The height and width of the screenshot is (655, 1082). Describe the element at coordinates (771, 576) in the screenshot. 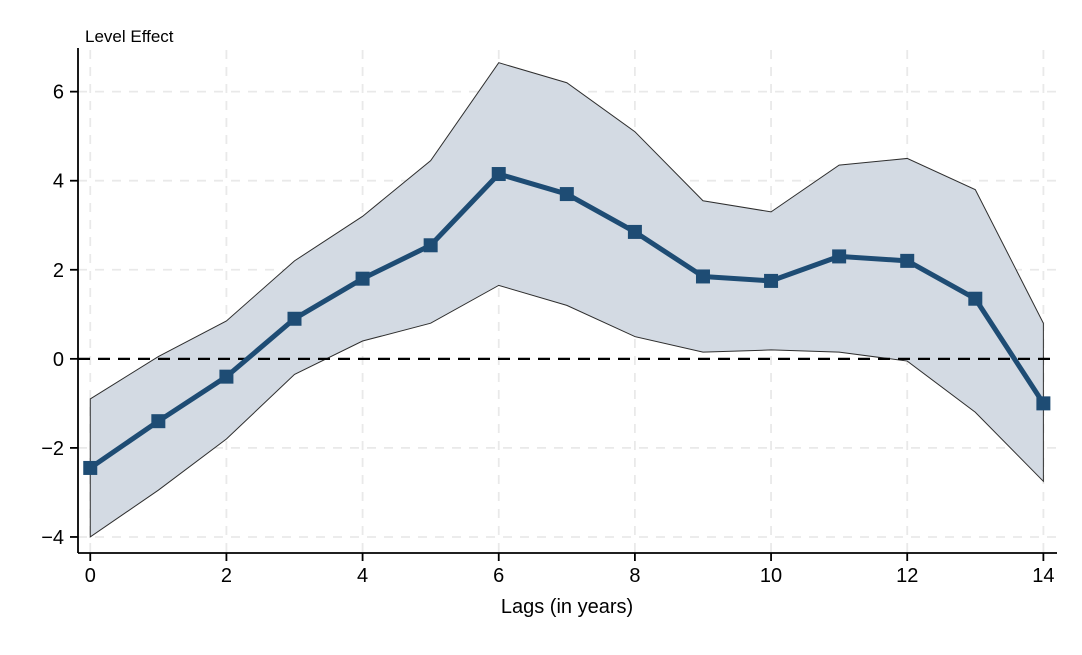

I see `x-tick-label: 10` at that location.